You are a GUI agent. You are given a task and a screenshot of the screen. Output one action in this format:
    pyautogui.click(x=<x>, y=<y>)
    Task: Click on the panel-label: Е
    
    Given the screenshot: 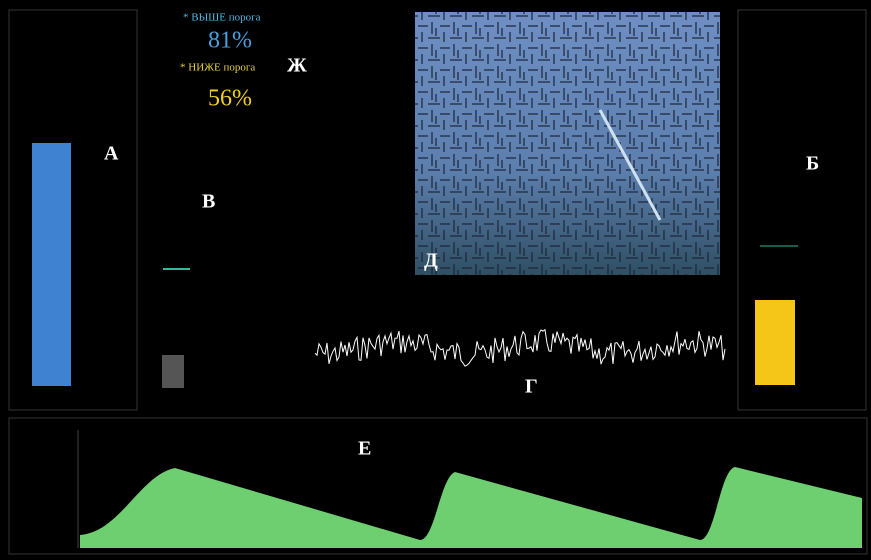 What is the action you would take?
    pyautogui.click(x=364, y=449)
    